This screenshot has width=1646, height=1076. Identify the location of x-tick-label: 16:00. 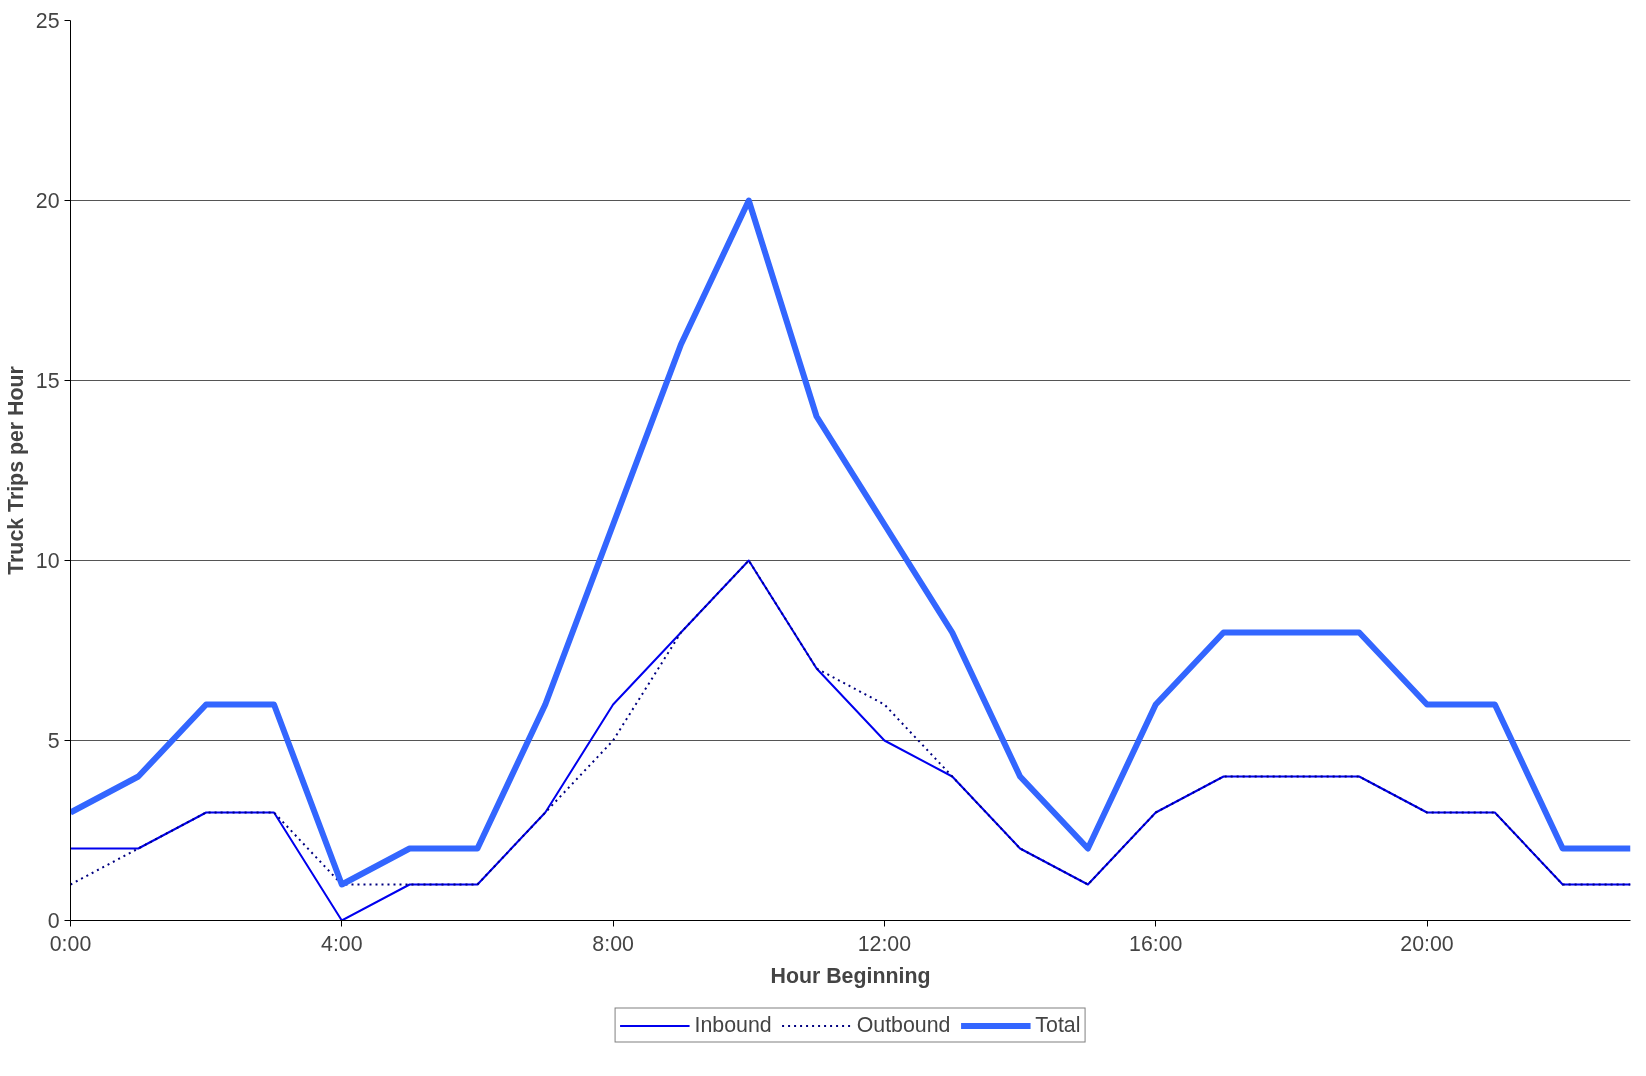
(1156, 943).